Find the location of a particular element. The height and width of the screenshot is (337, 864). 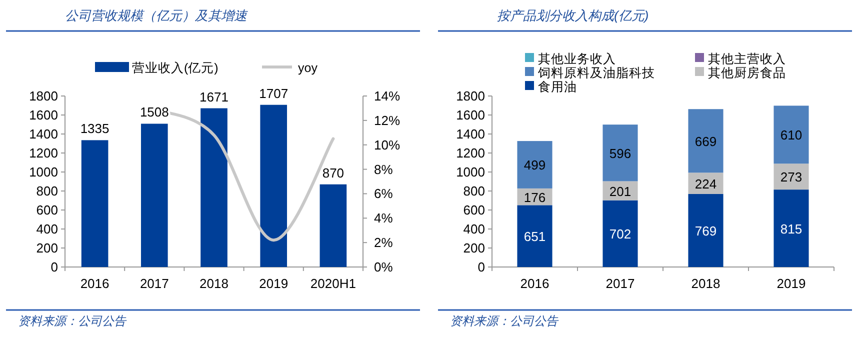

data-label: 596 is located at coordinates (620, 153).